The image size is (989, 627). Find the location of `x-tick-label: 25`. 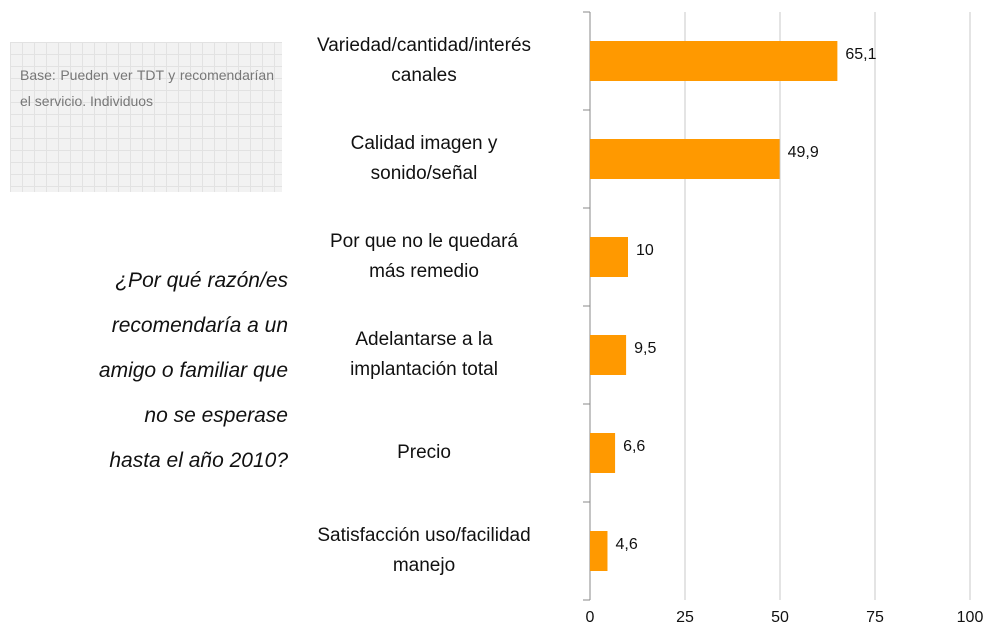

x-tick-label: 25 is located at coordinates (685, 617).